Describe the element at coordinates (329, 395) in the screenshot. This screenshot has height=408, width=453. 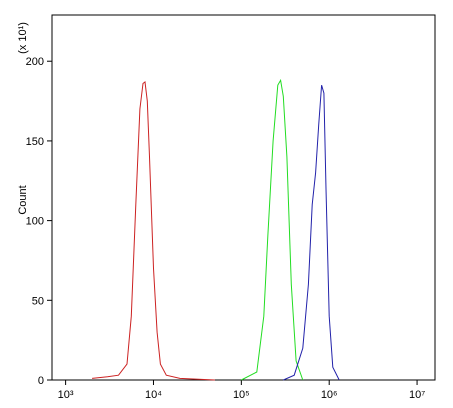
I see `x-tick-label: 10⁶` at that location.